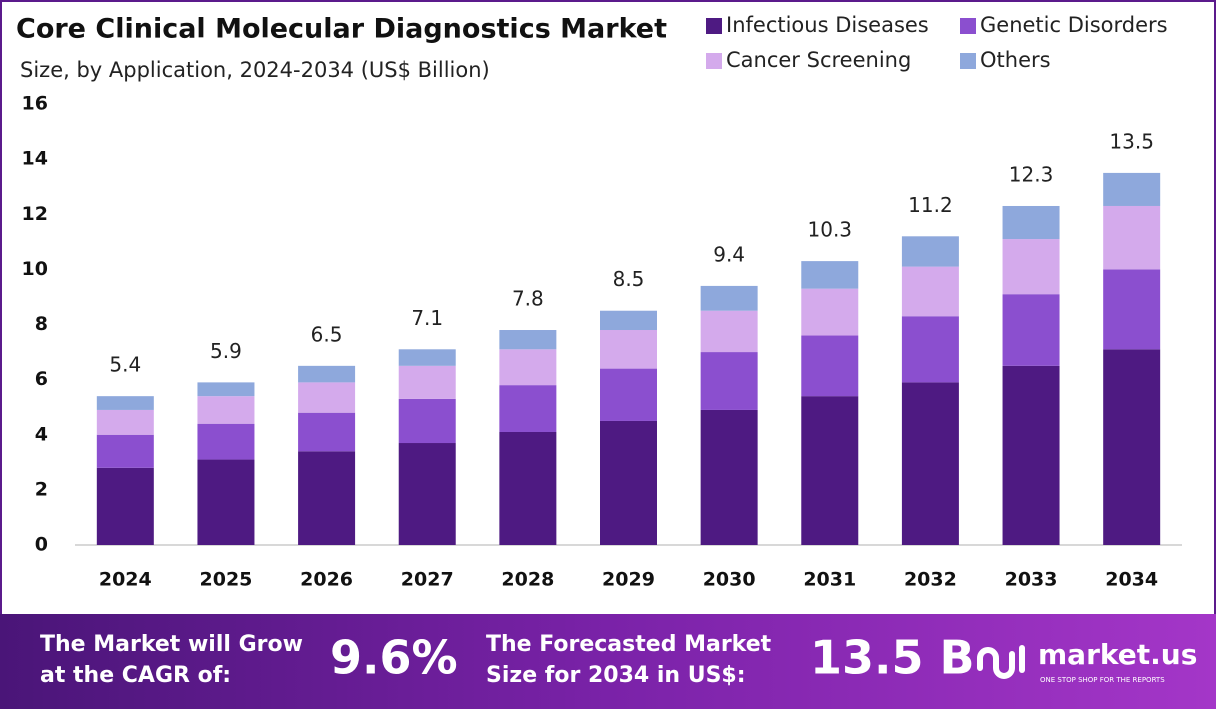  I want to click on y-tick-label: 16, so click(35, 104).